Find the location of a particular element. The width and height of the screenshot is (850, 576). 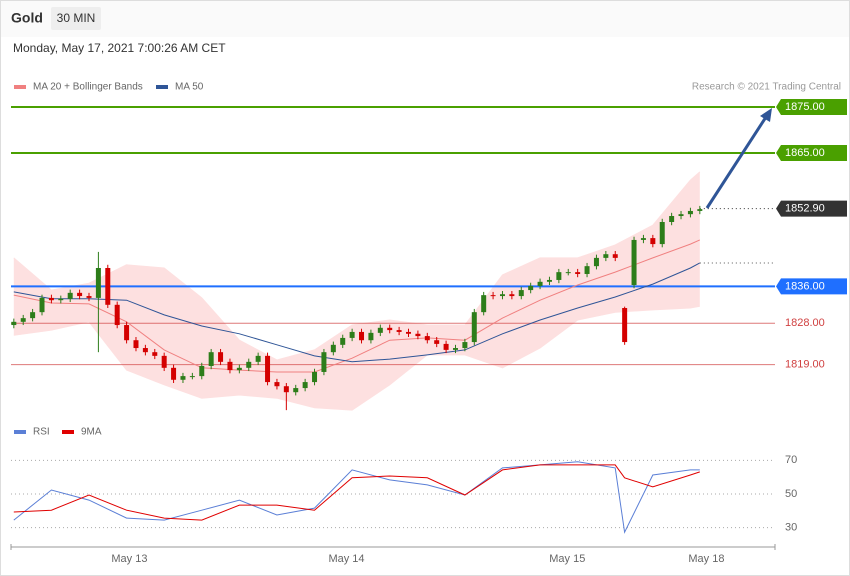

interval: 30 MIN is located at coordinates (76, 18).